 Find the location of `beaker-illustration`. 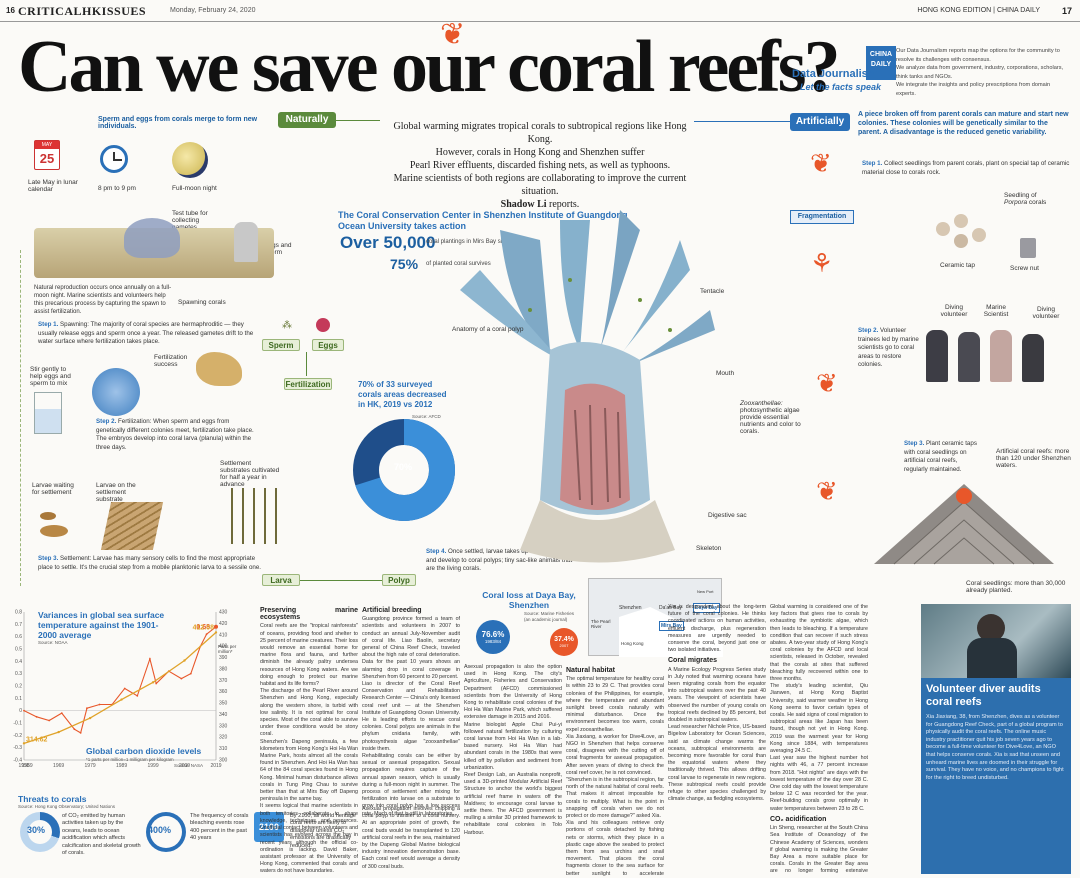

beaker-illustration is located at coordinates (48, 413).